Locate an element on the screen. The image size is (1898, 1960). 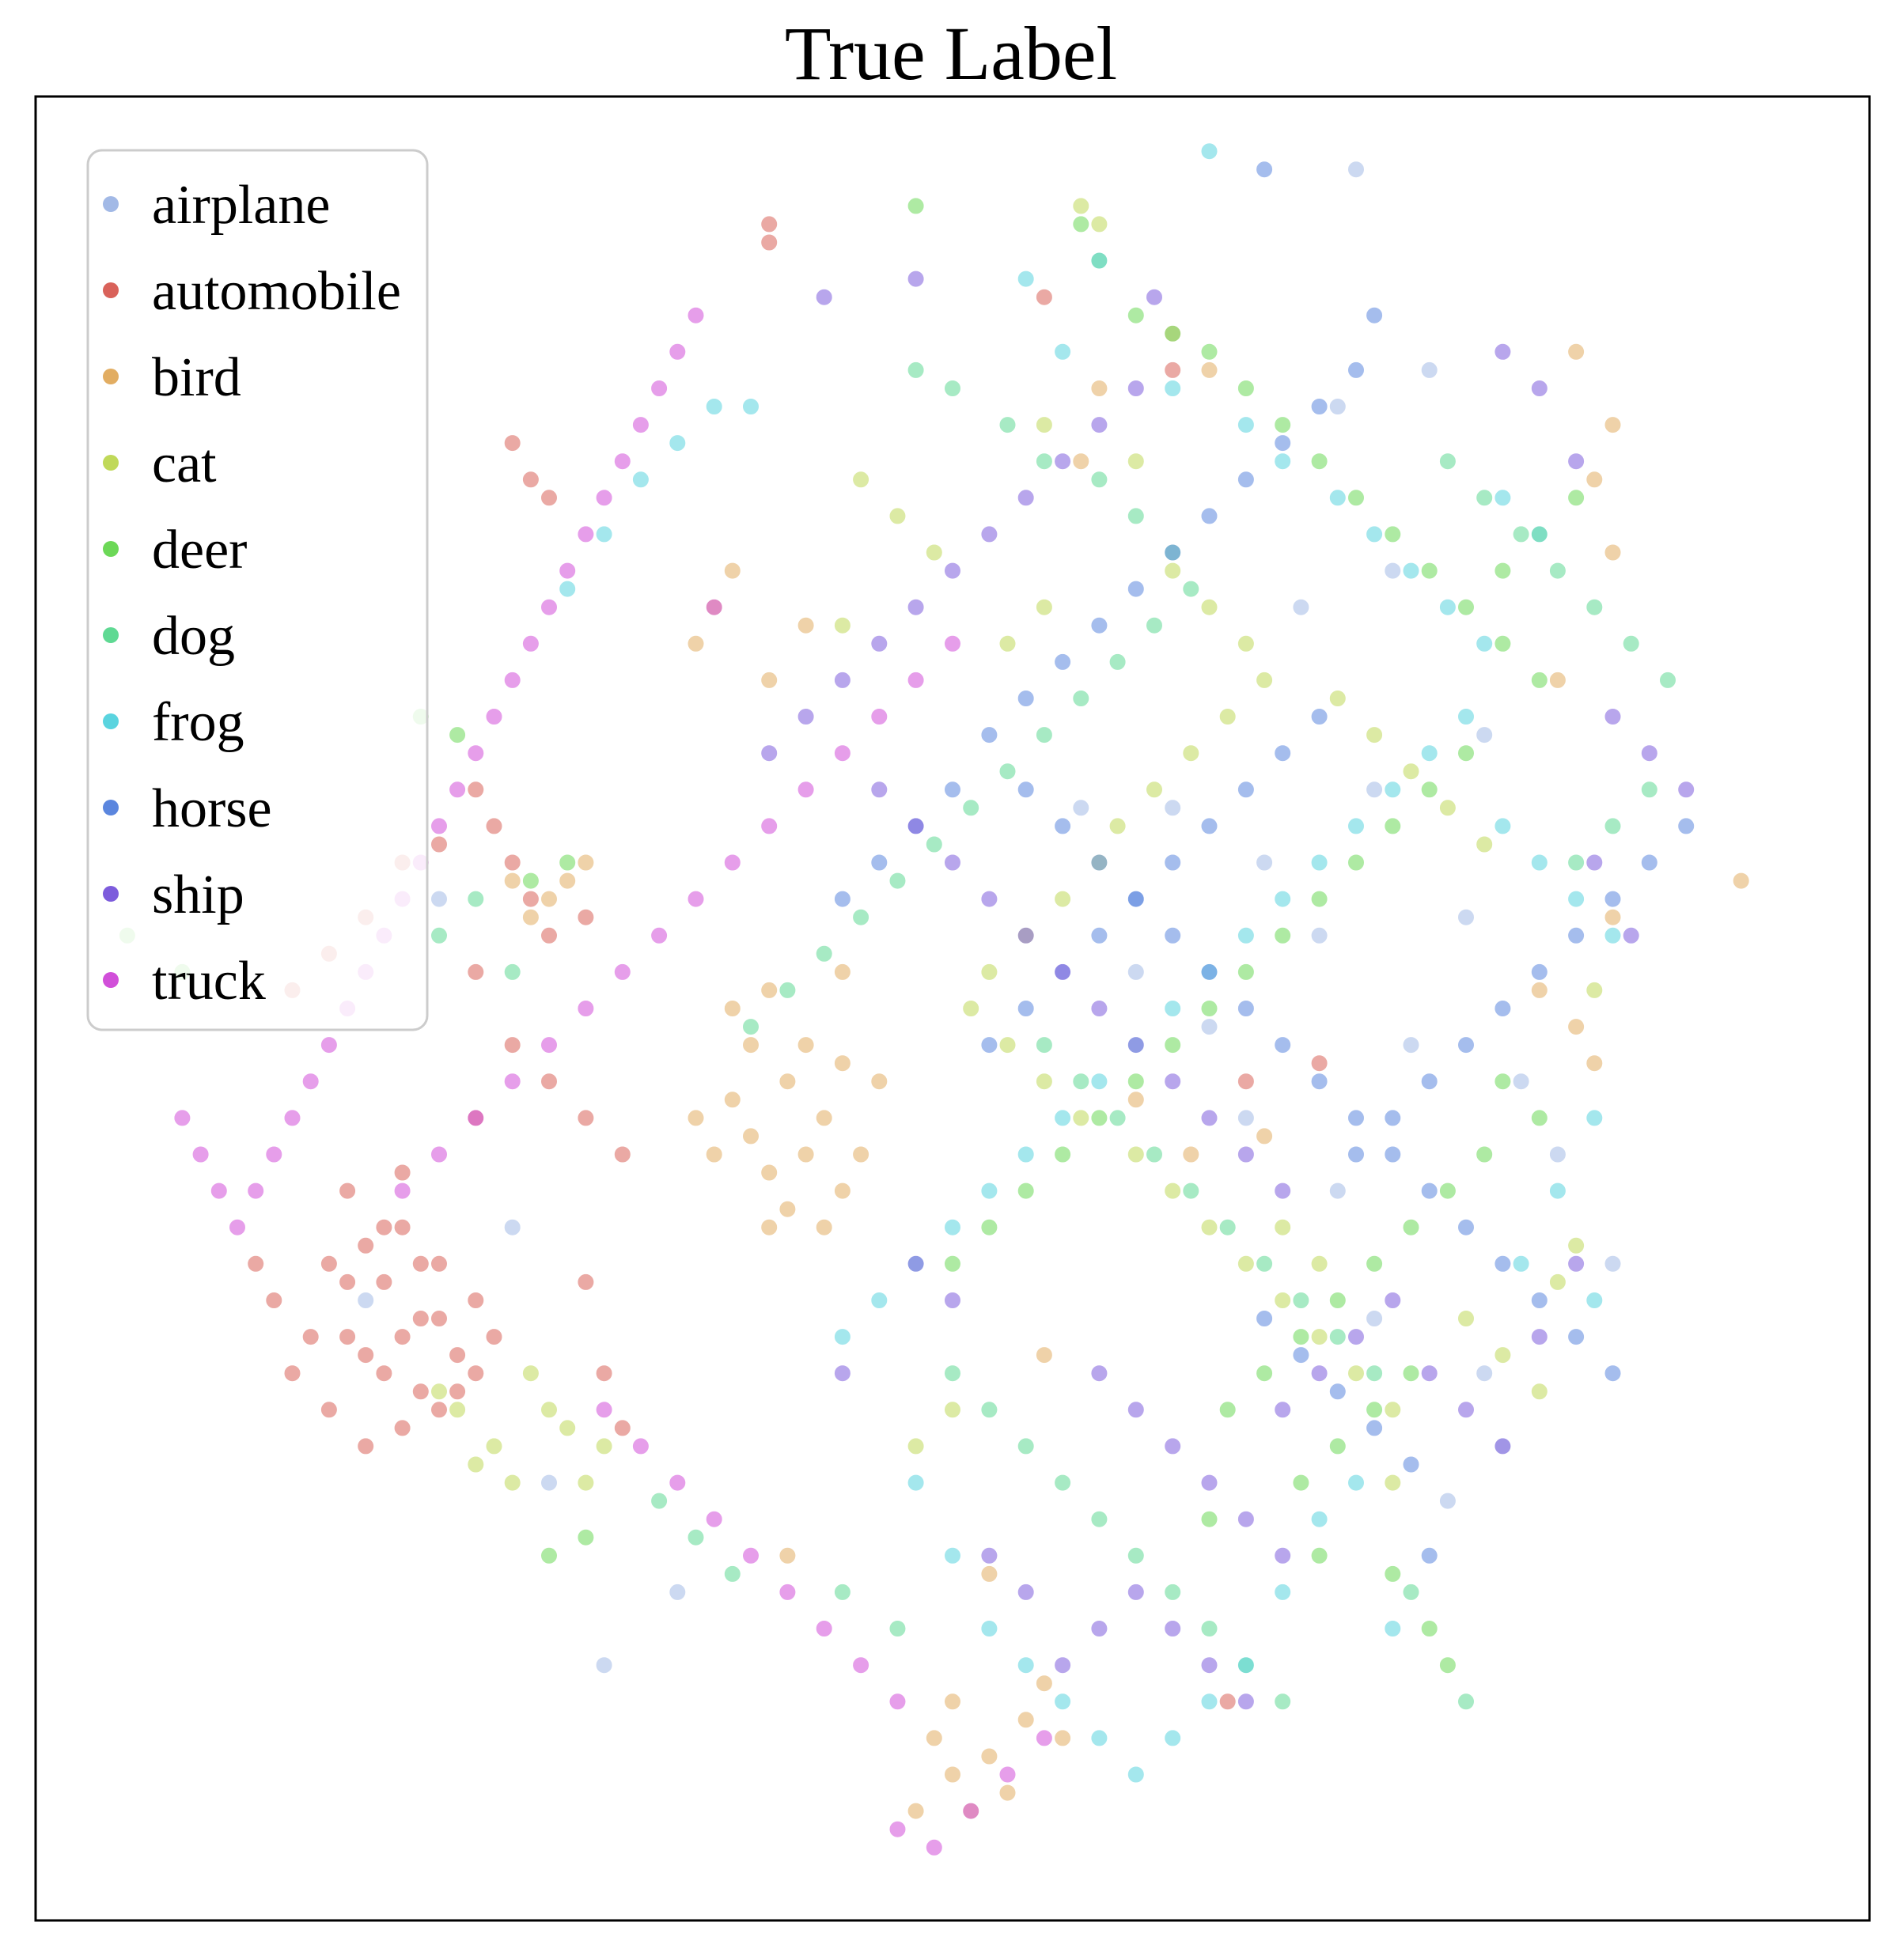
legend-marker-automobile is located at coordinates (111, 290).